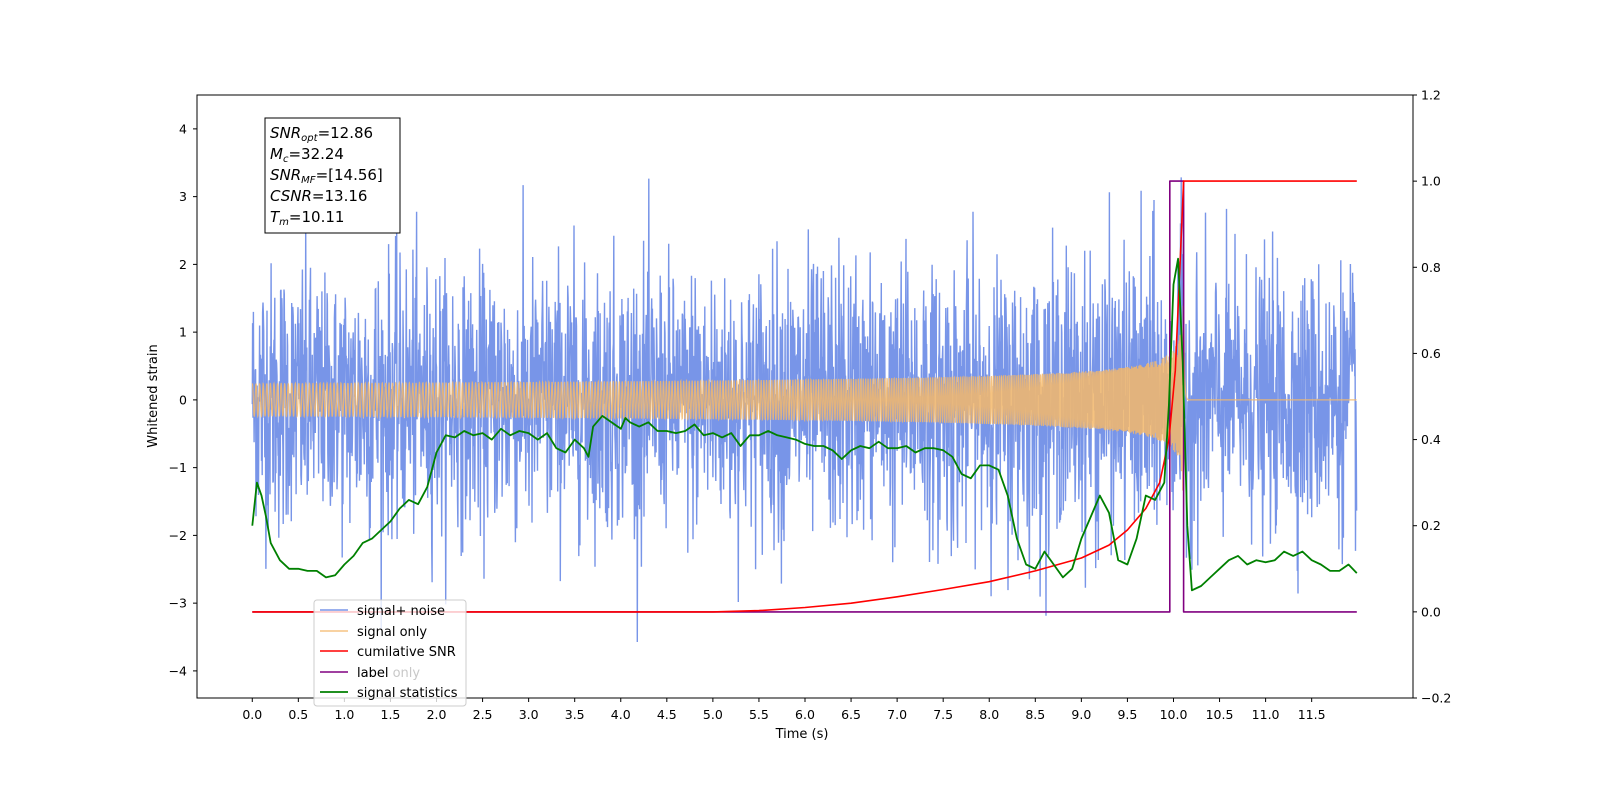  I want to click on x-tick-label: 11.5, so click(1312, 714).